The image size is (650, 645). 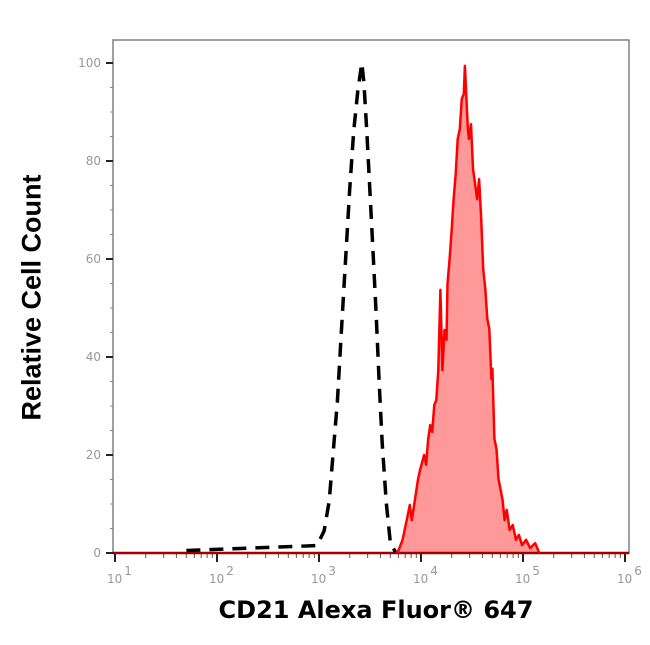 I want to click on y-axis-tick-labels: 0 20 40 60 80 100, so click(x=89, y=308).